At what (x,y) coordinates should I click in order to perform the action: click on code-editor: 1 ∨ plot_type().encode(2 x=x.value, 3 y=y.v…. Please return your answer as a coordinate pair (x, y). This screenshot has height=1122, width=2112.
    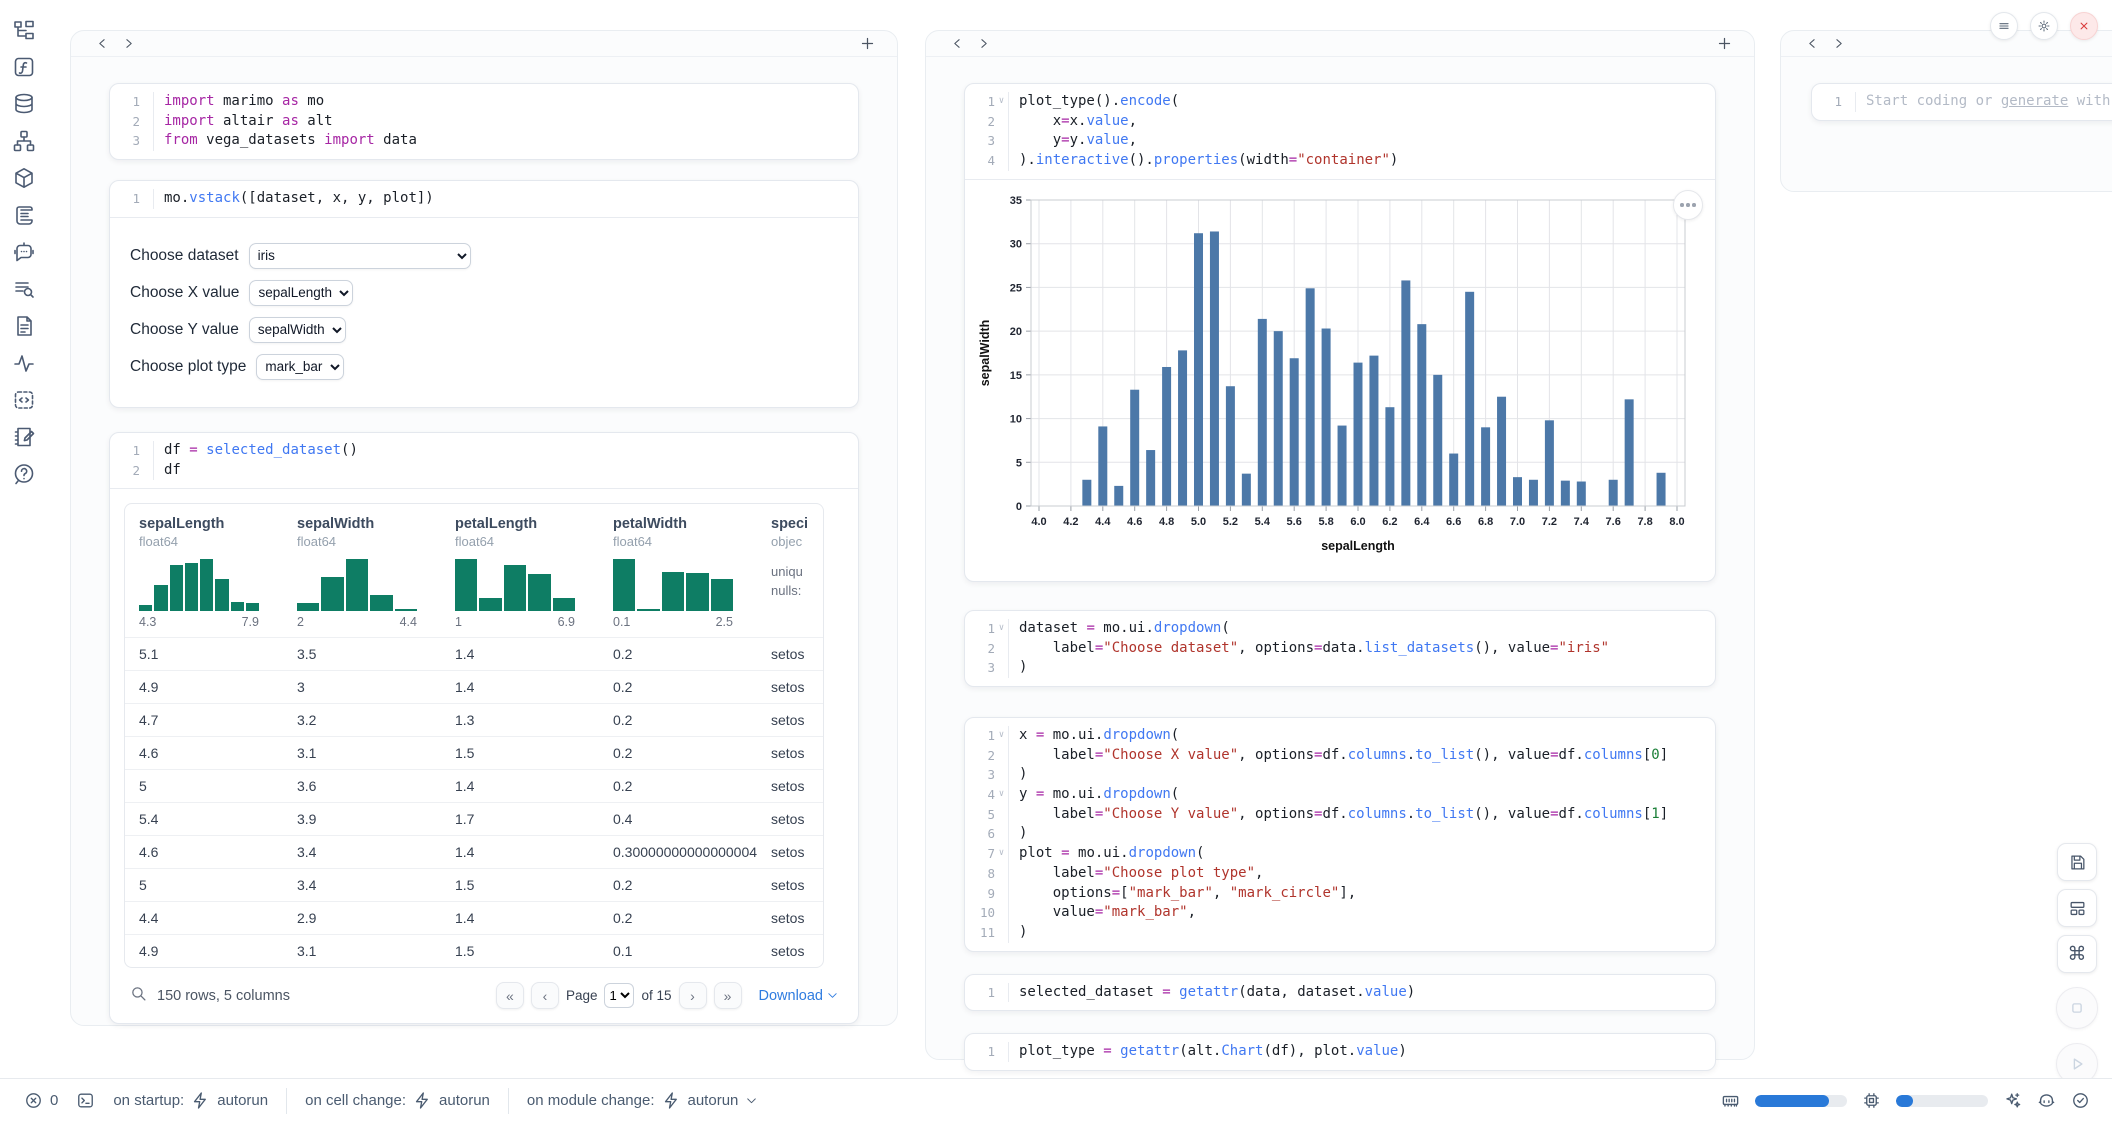
    Looking at the image, I should click on (1340, 131).